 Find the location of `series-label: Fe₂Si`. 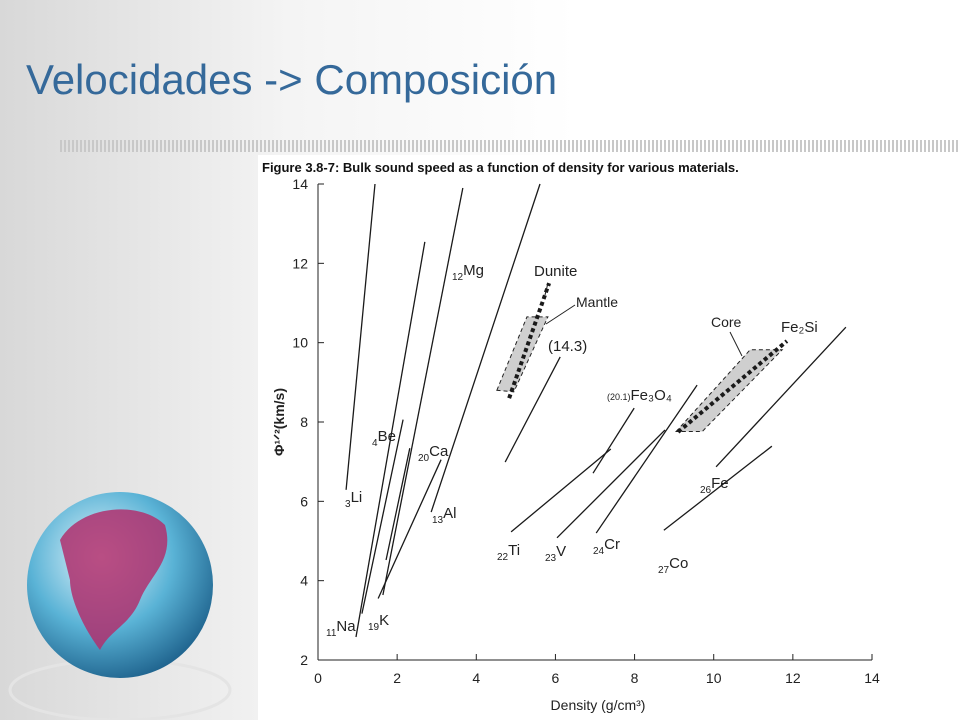

series-label: Fe₂Si is located at coordinates (799, 327).